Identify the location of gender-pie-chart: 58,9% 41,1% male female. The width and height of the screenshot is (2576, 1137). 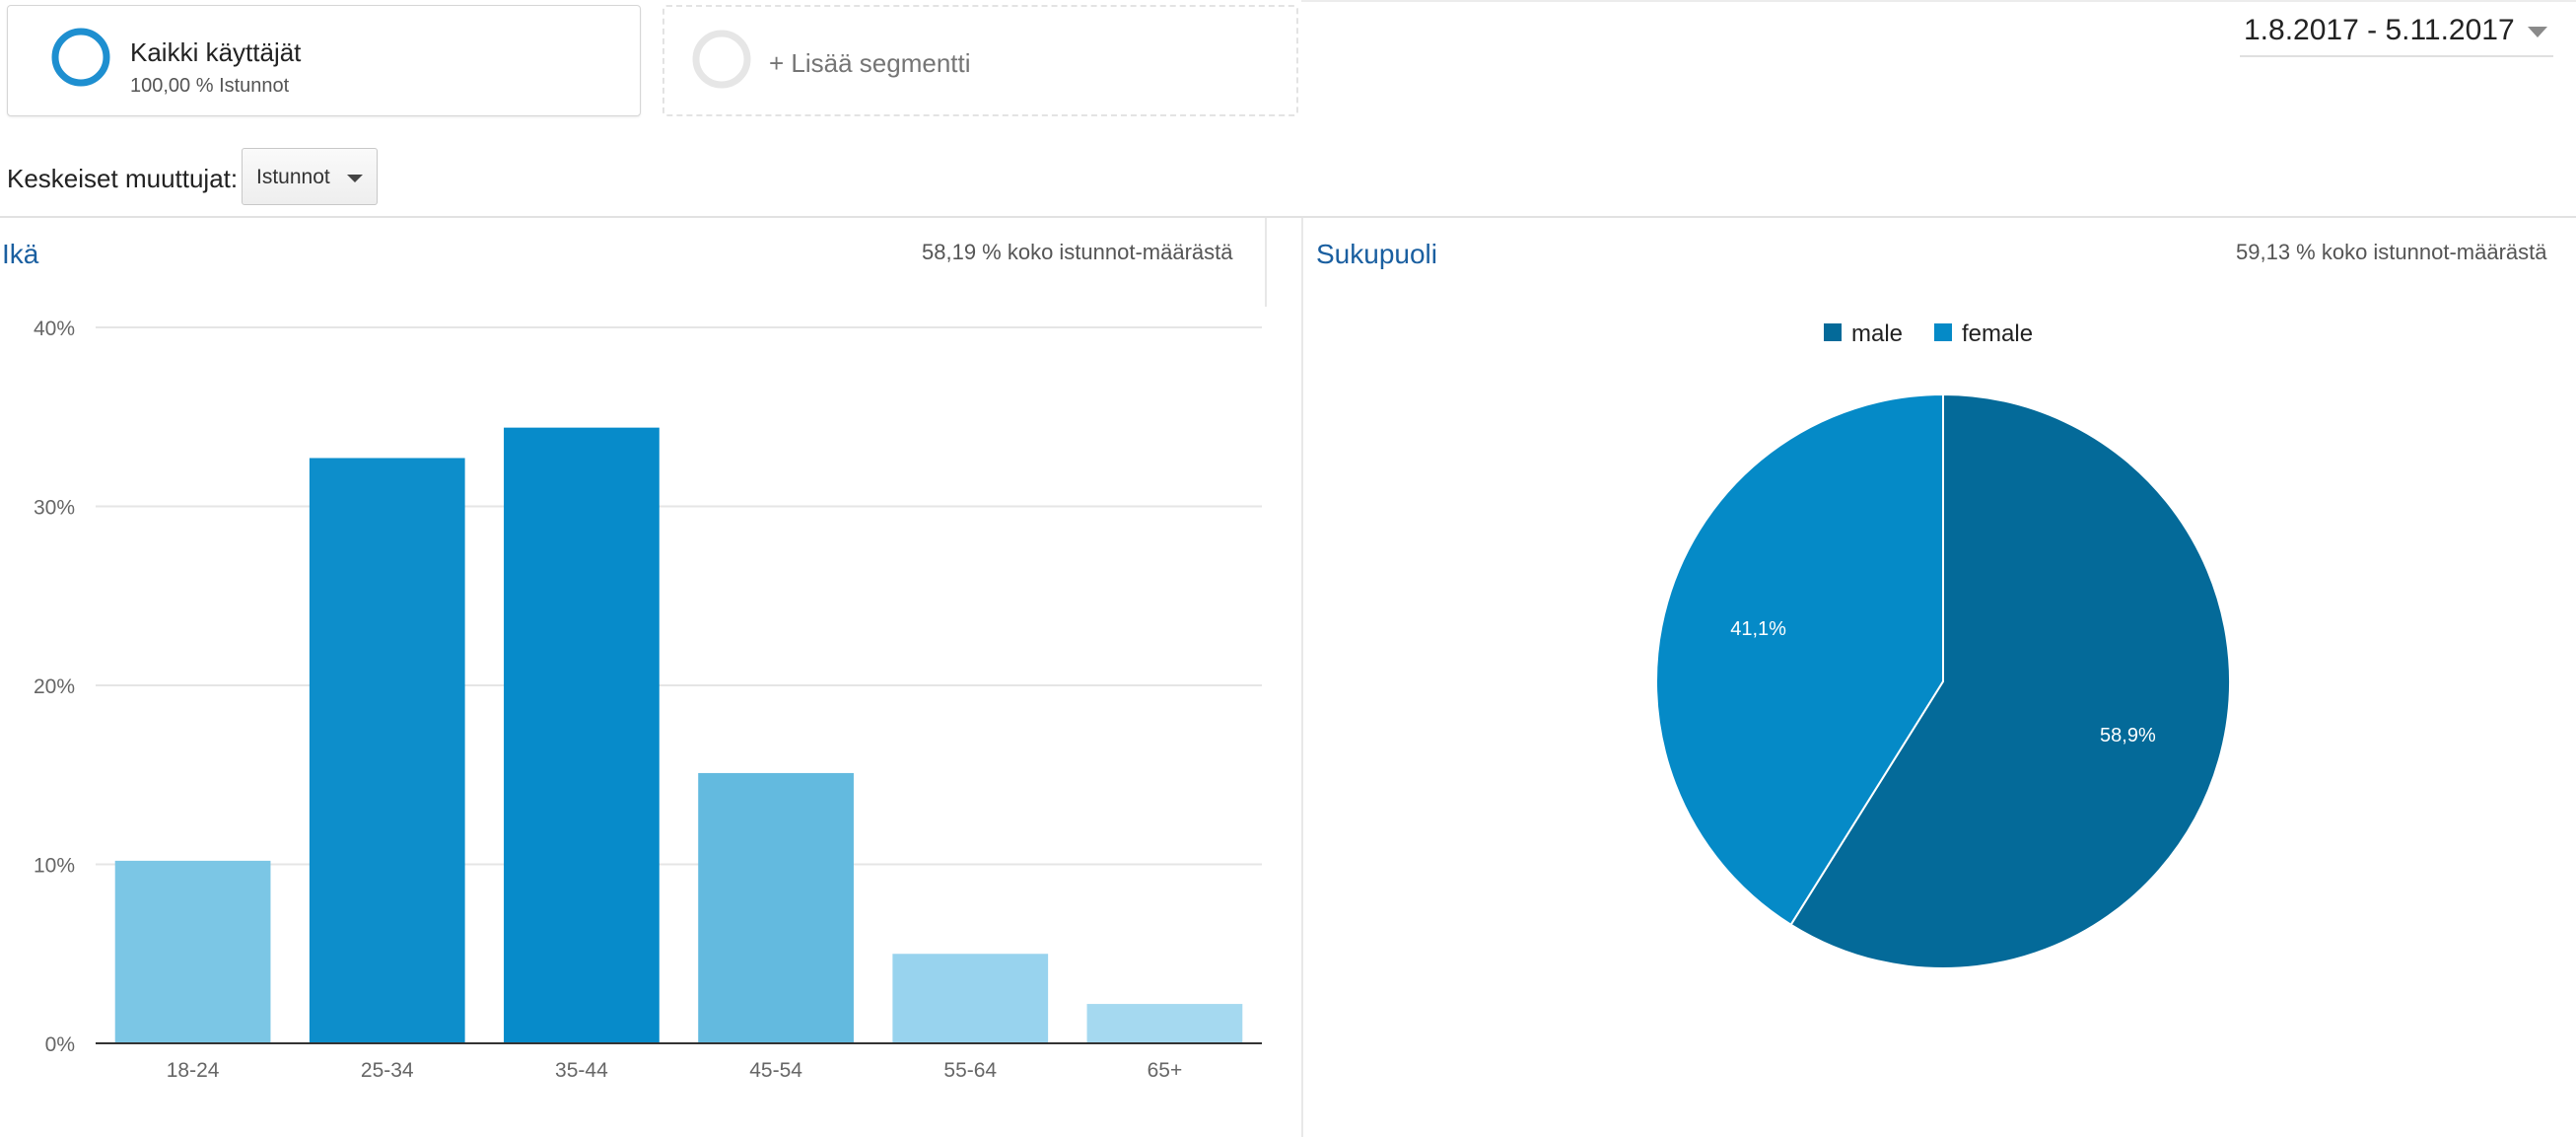
(1943, 644).